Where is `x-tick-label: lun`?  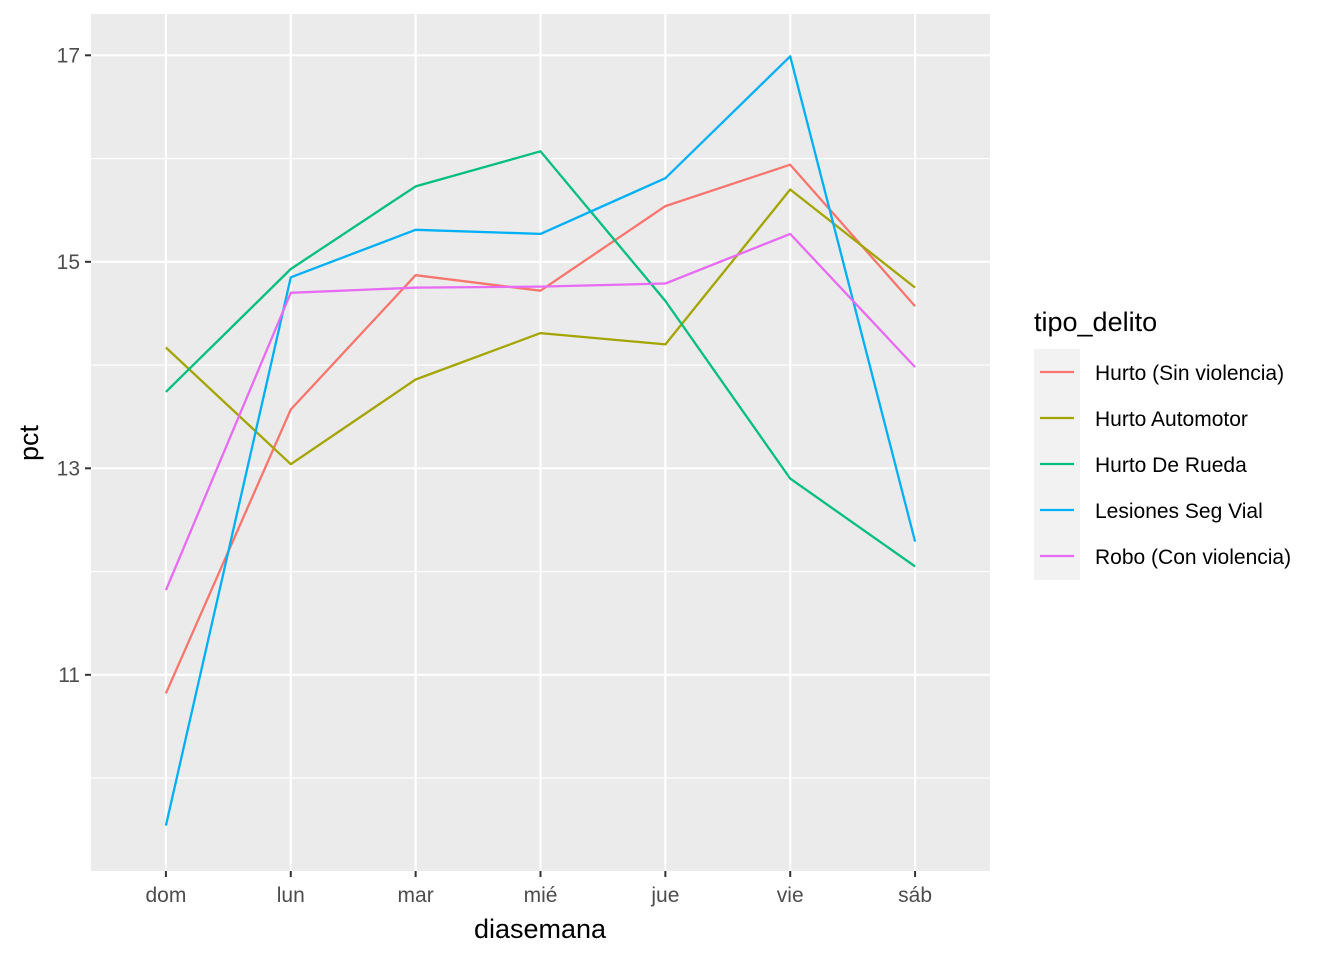 x-tick-label: lun is located at coordinates (291, 895).